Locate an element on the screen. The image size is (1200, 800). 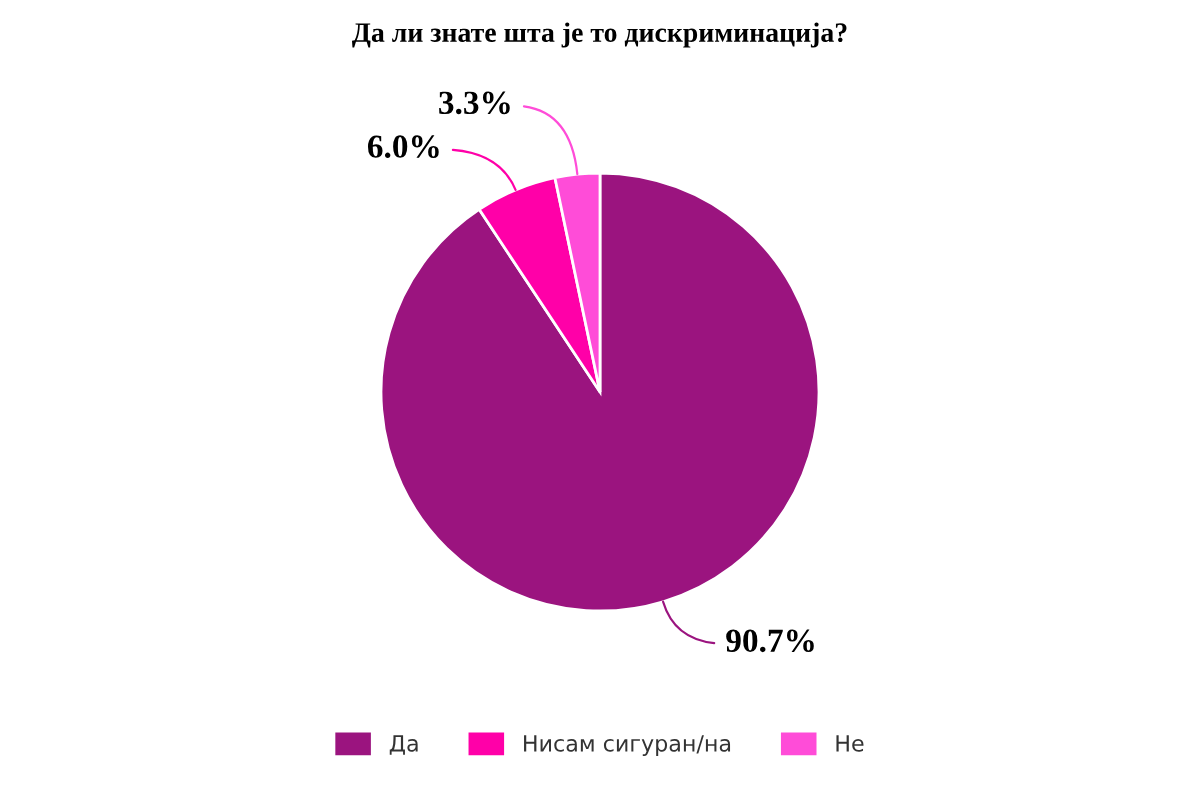
data-label: 90.7% is located at coordinates (770, 641).